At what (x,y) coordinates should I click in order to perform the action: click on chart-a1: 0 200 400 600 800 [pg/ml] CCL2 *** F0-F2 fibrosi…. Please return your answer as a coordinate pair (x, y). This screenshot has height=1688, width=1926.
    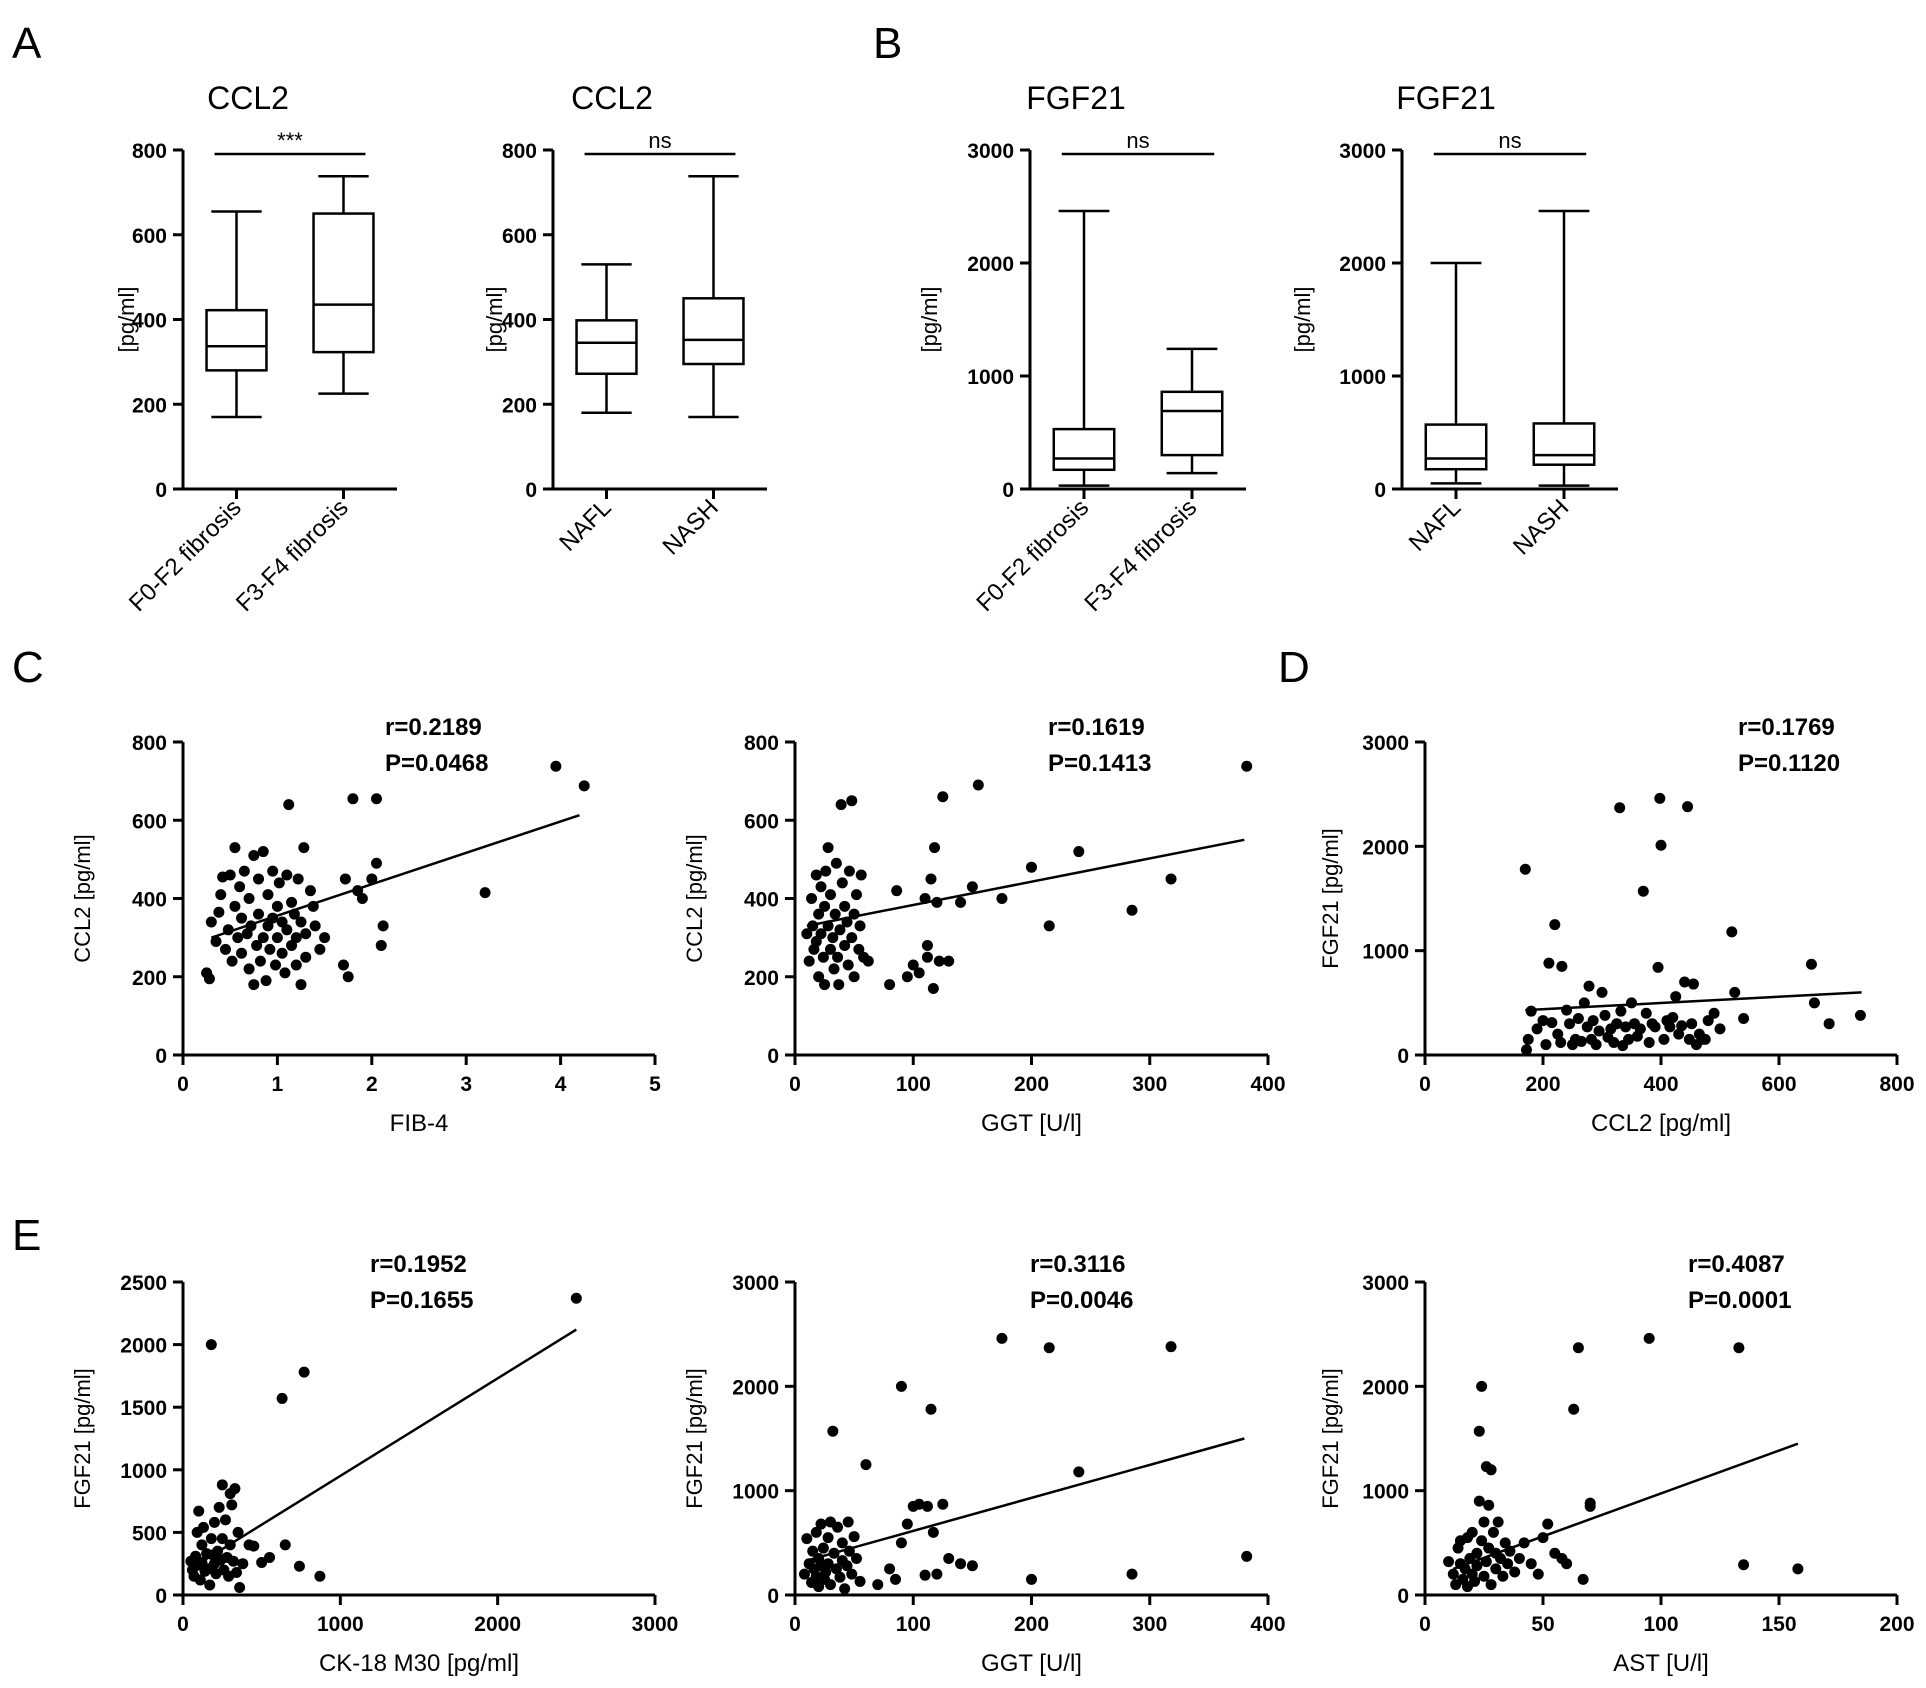
    Looking at the image, I should click on (255, 348).